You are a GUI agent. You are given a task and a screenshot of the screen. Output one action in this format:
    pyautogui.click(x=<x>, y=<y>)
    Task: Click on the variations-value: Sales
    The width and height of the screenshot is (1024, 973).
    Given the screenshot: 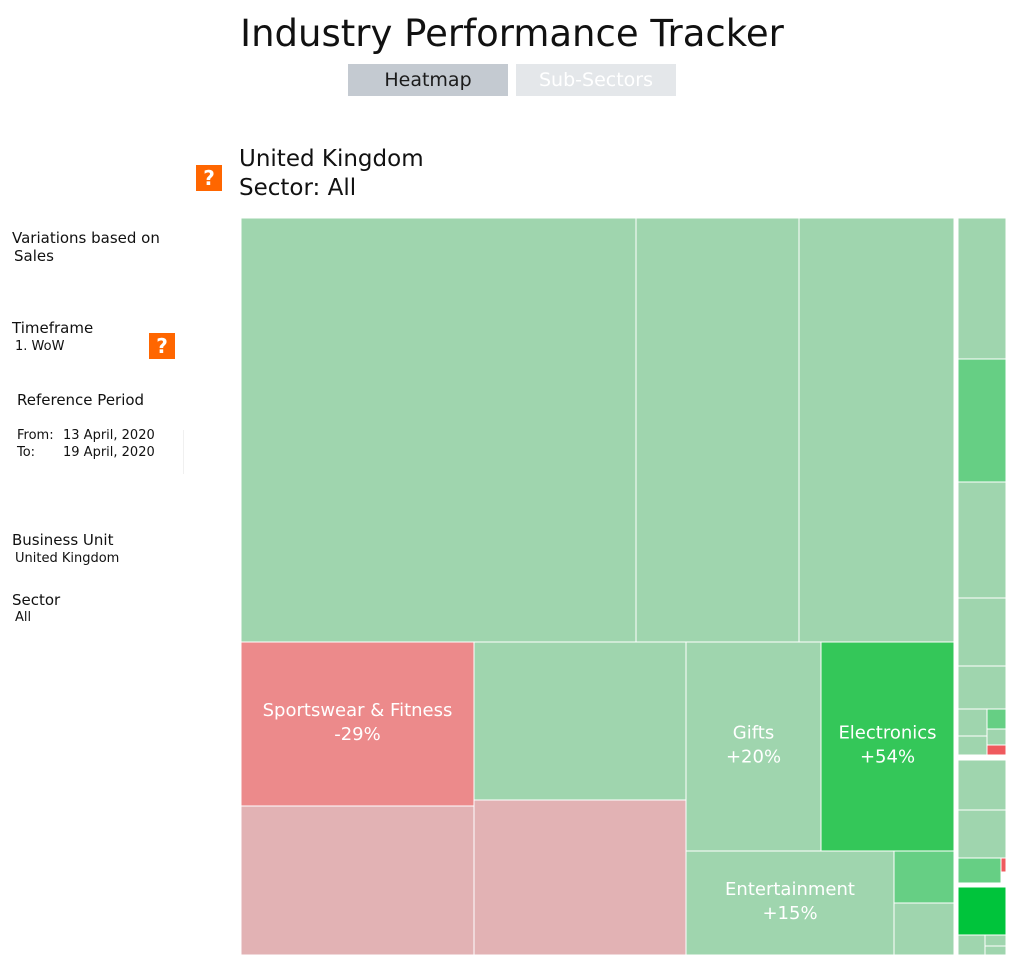 What is the action you would take?
    pyautogui.click(x=34, y=256)
    